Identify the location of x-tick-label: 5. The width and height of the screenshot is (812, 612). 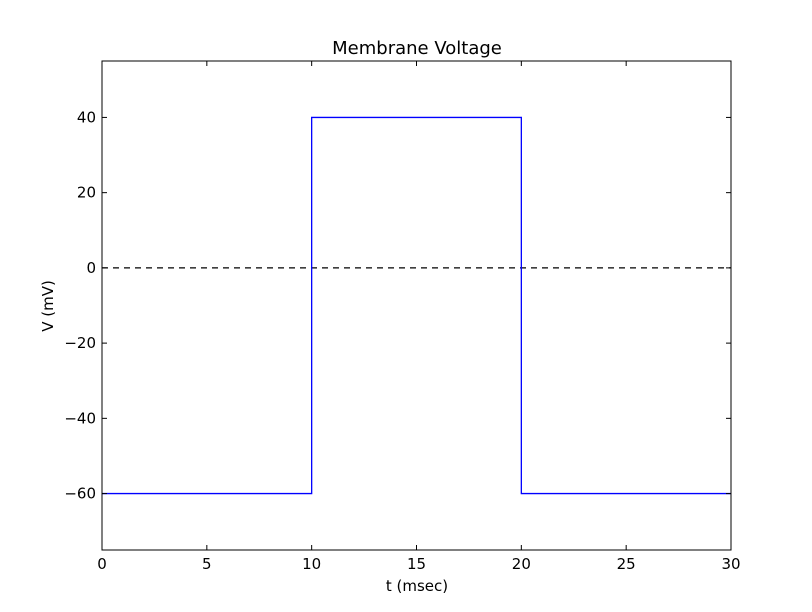
(207, 564).